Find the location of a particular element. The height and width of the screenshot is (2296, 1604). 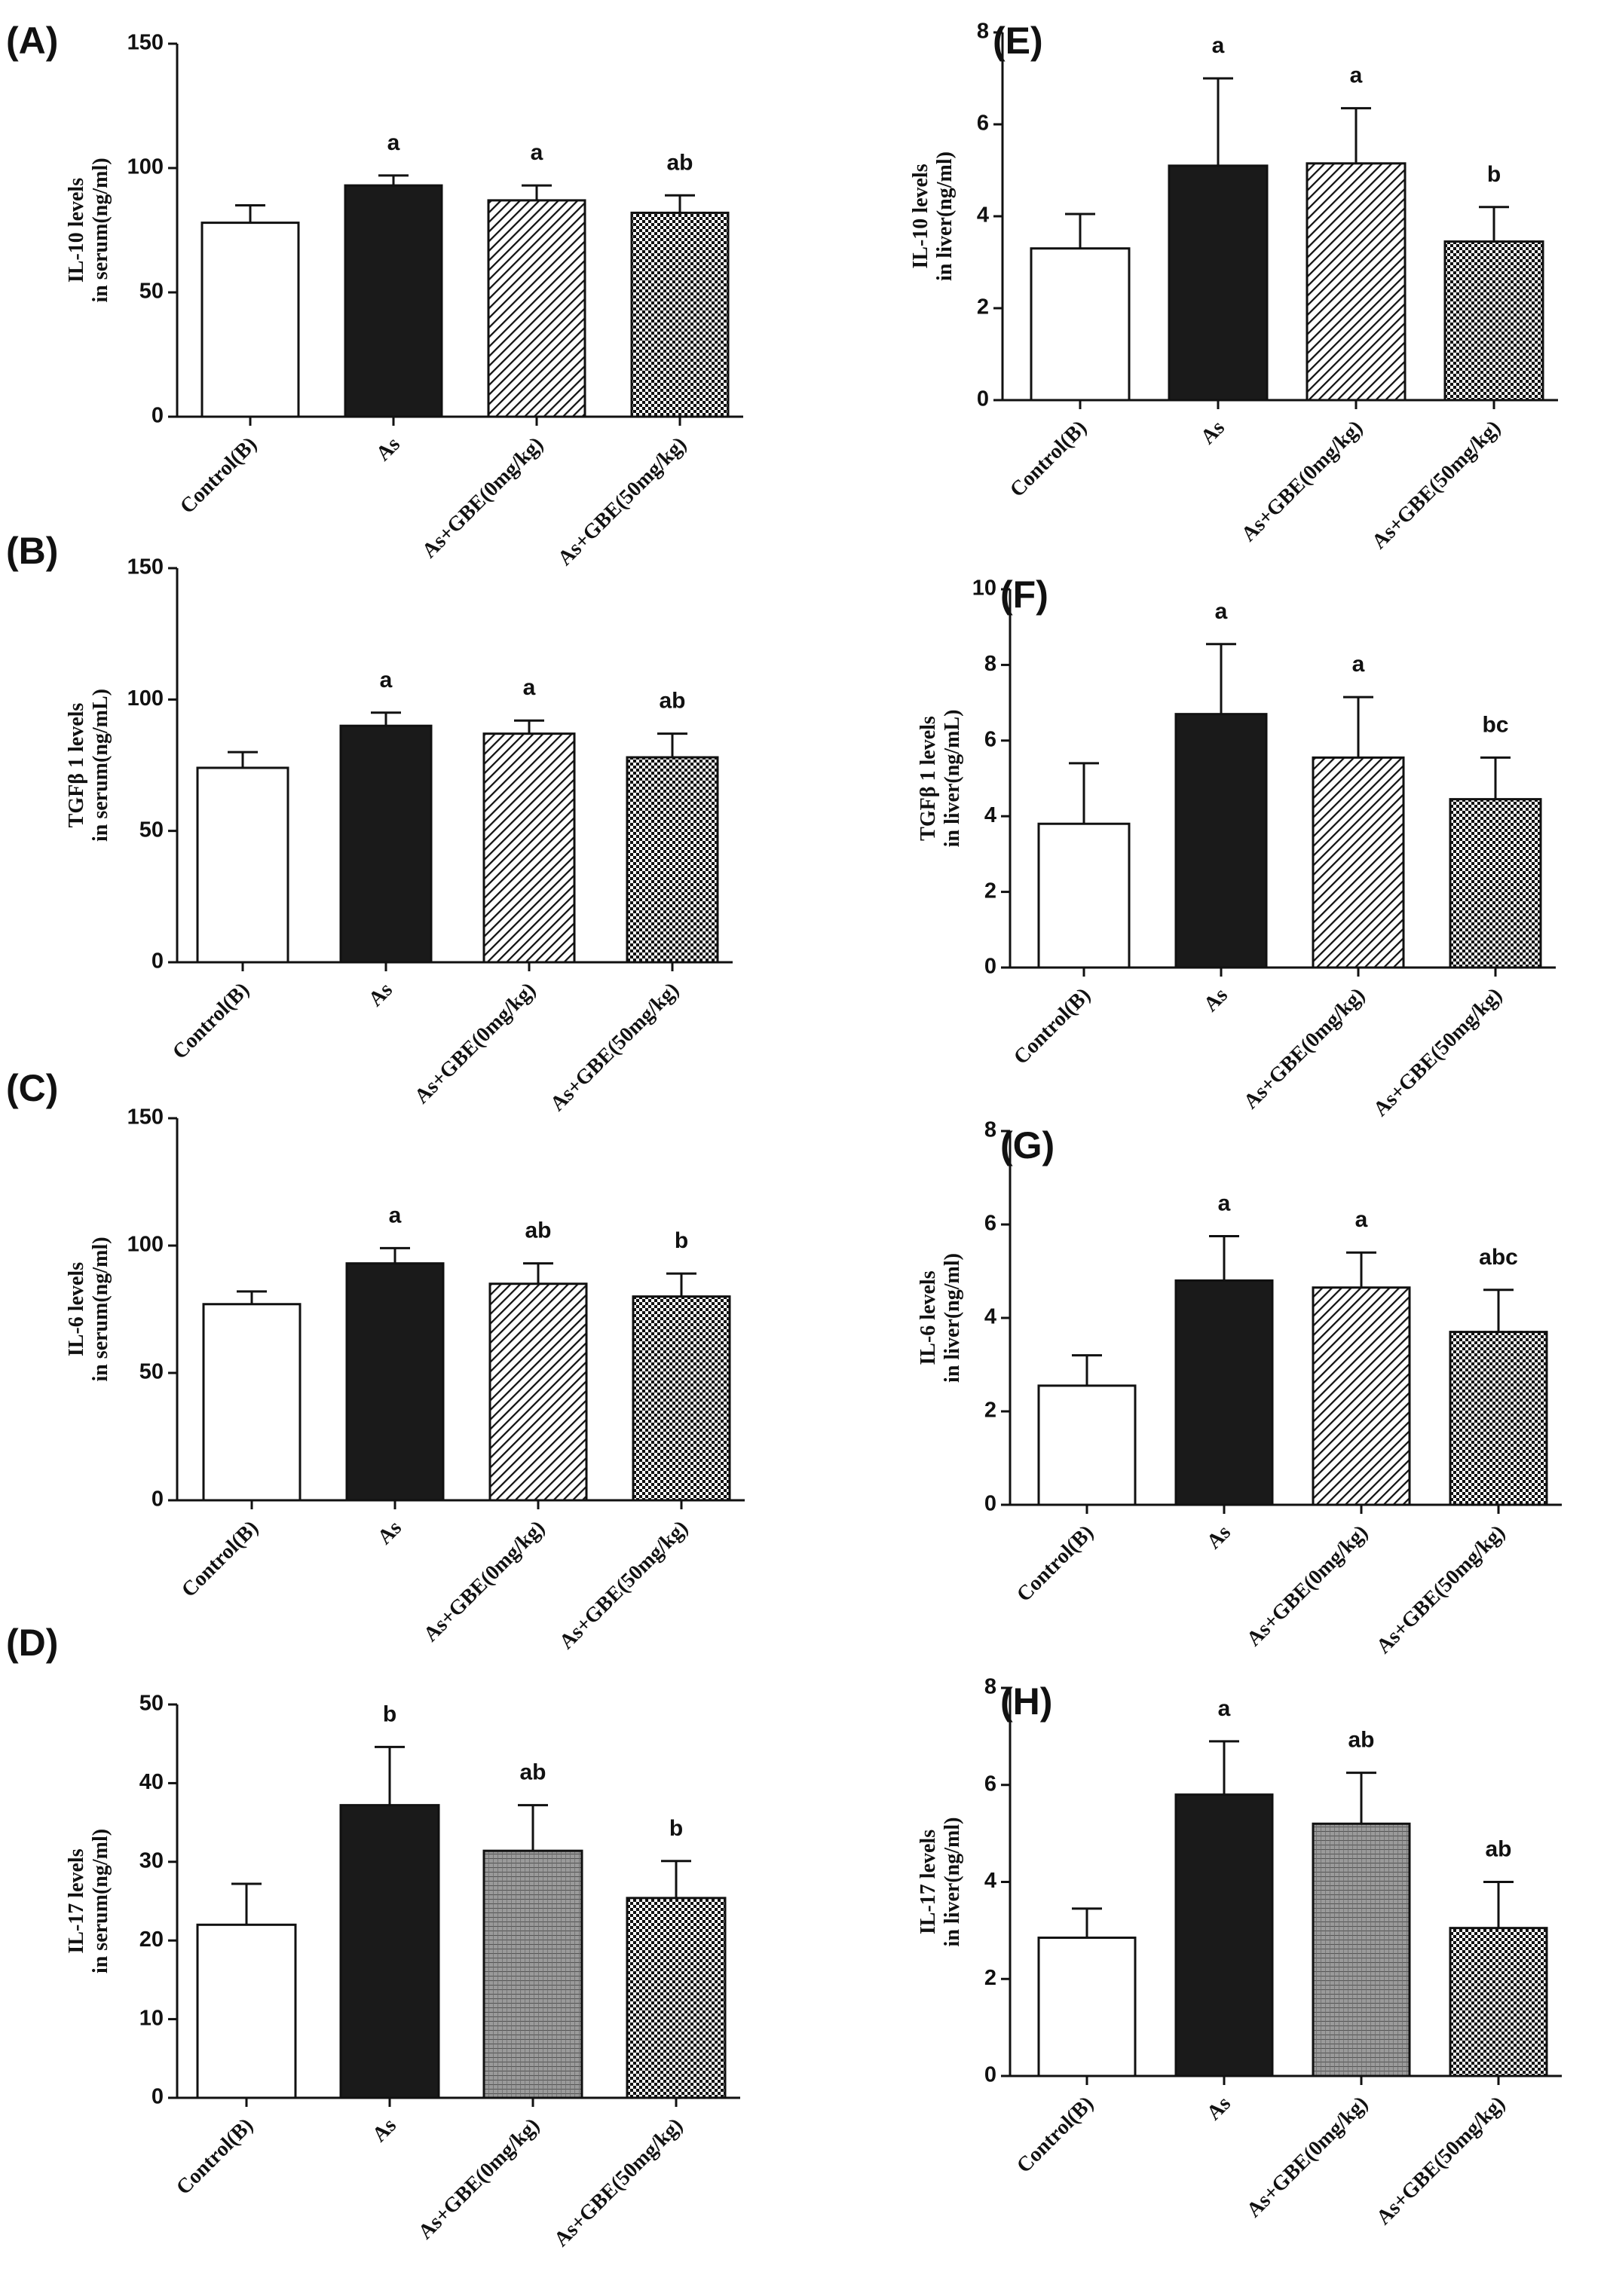

panel-label: (D) is located at coordinates (32, 1643).